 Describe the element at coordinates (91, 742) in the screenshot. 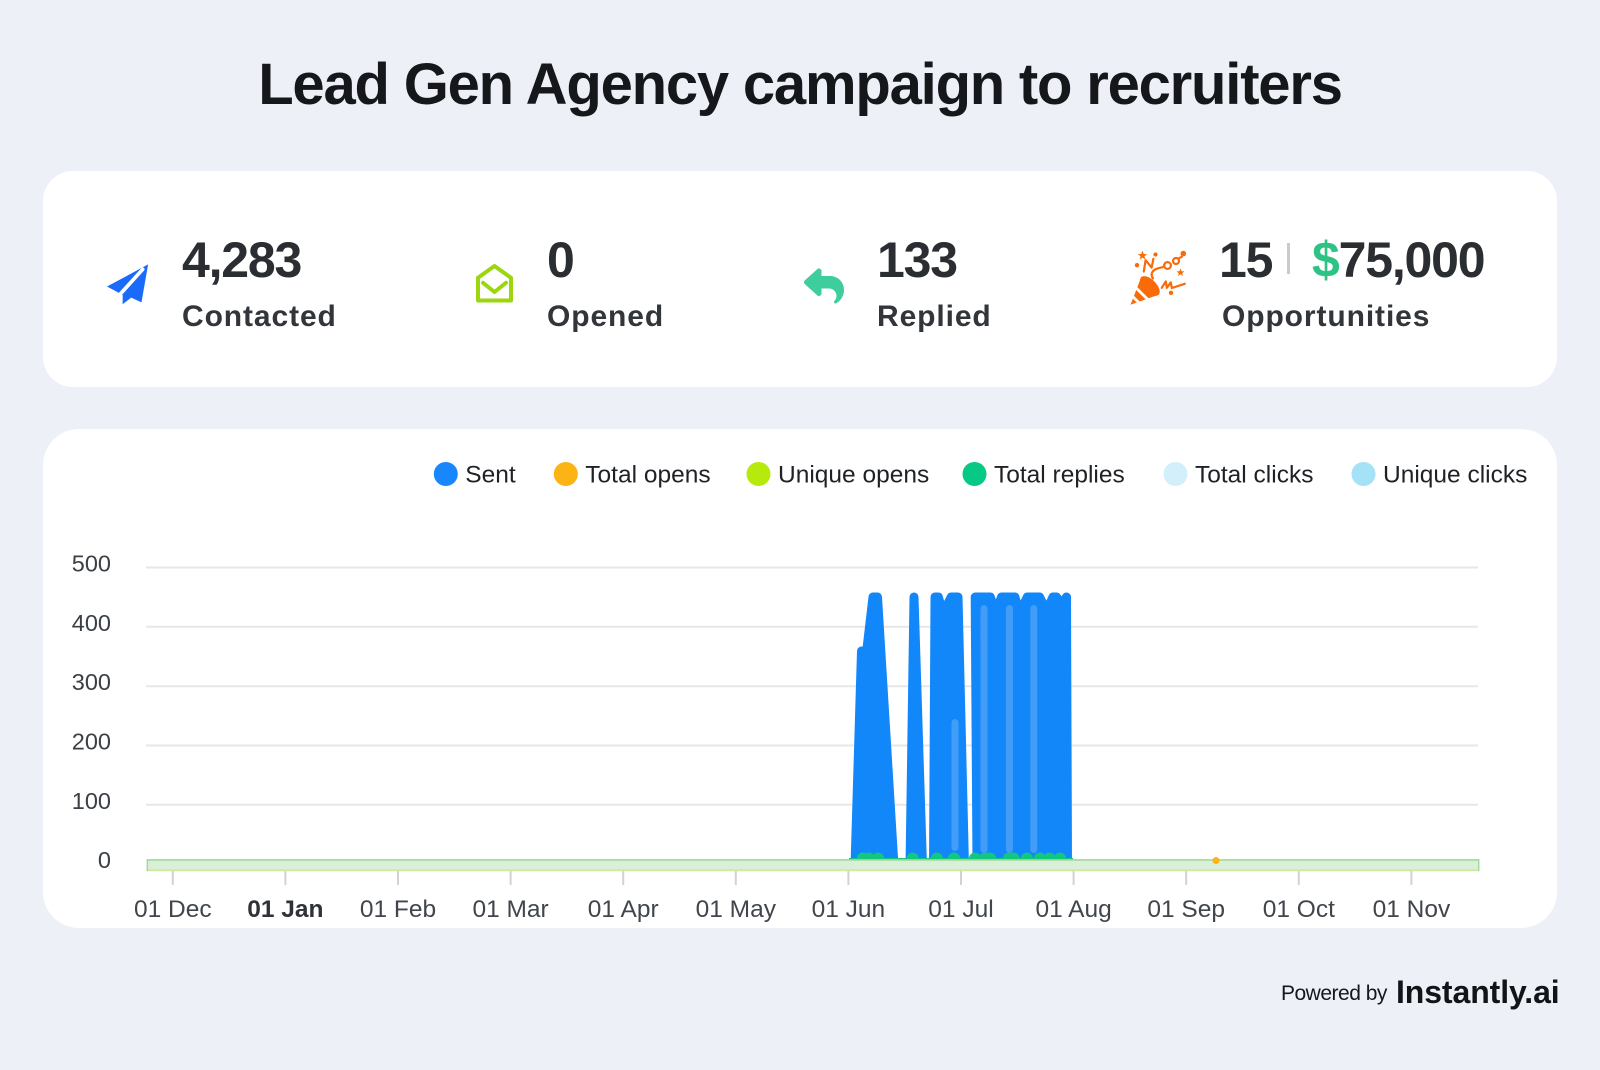

I see `svg-text: 200` at that location.